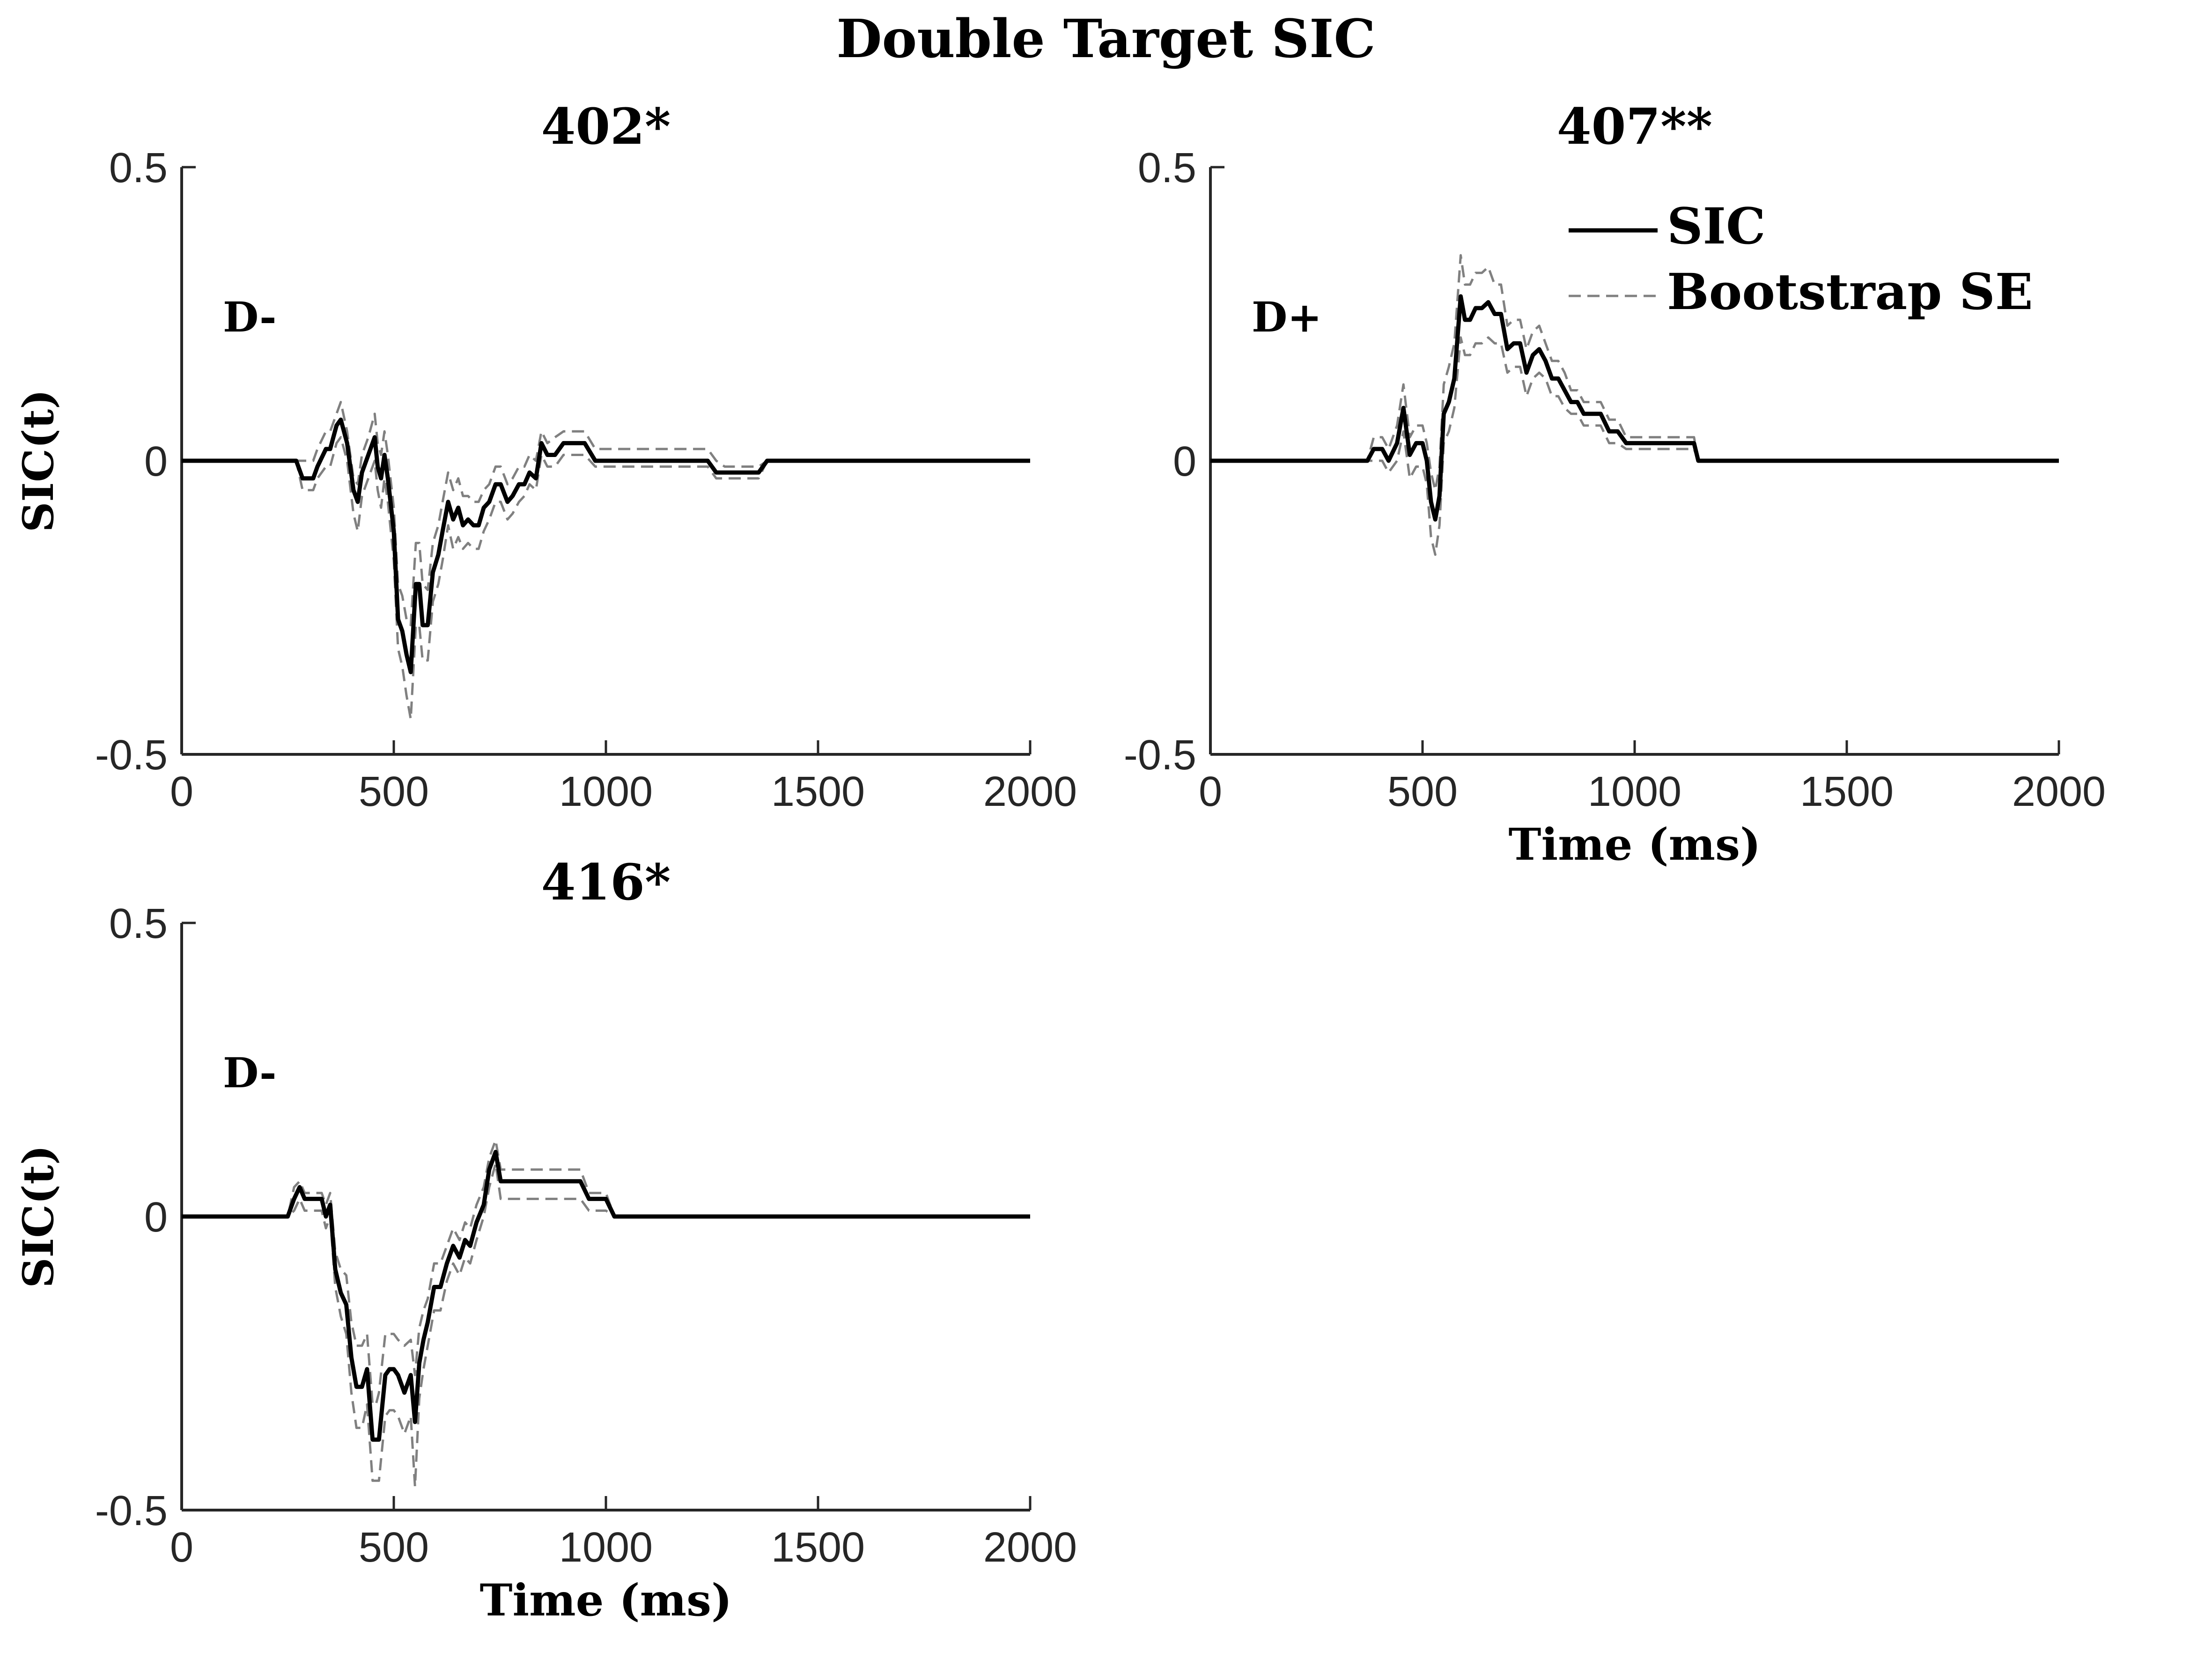  Describe the element at coordinates (606, 882) in the screenshot. I see `panel-title: 416*` at that location.